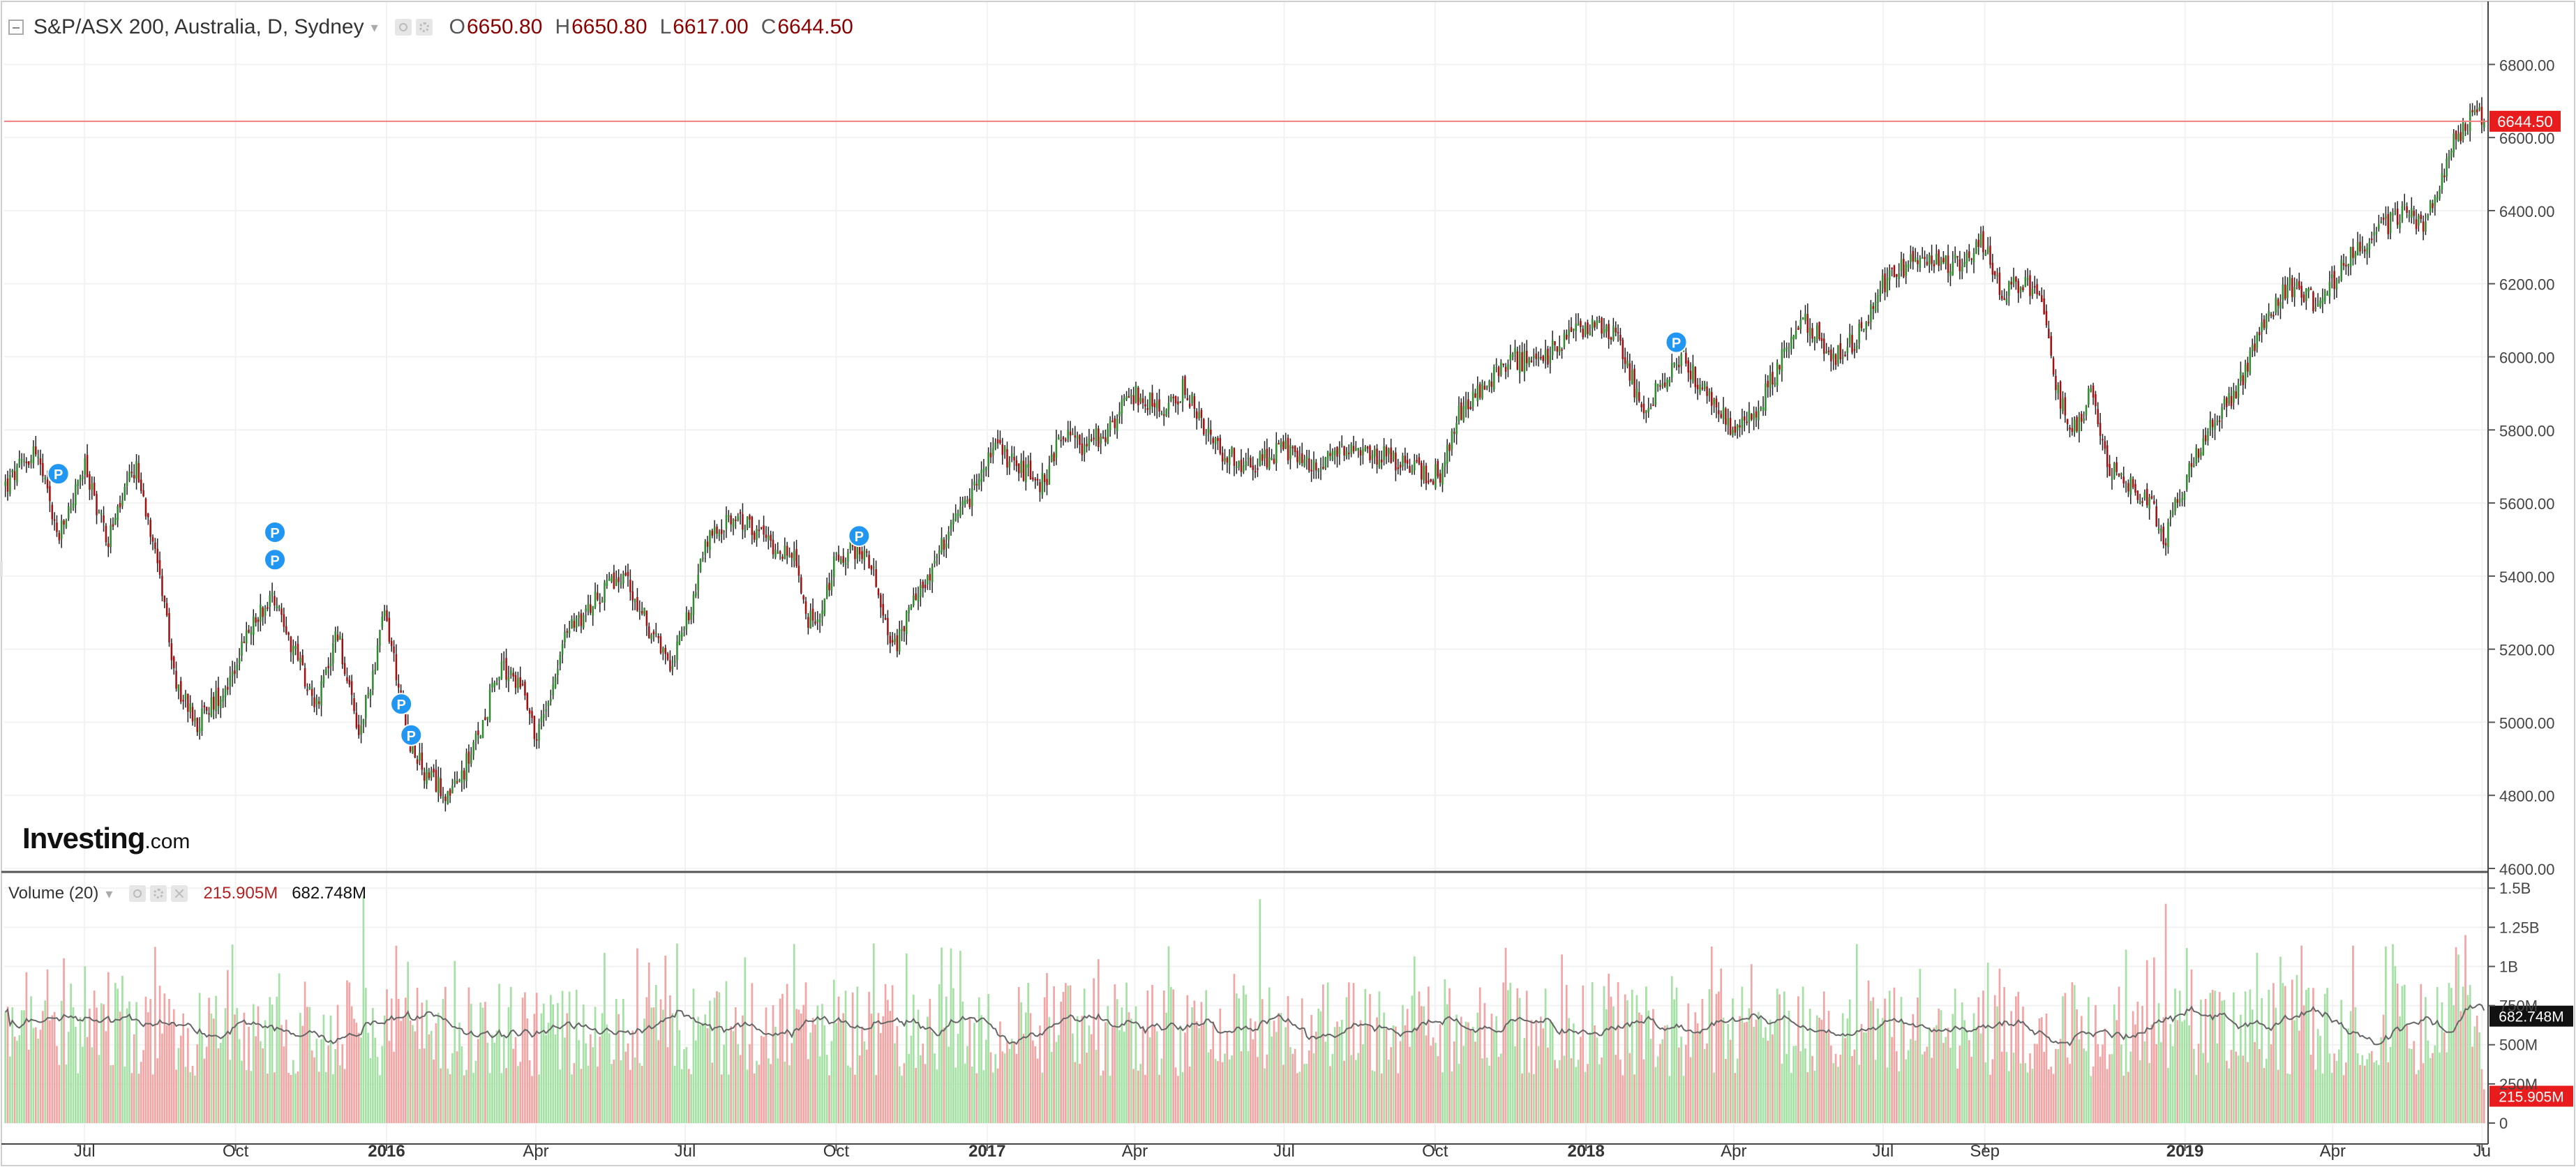 Image resolution: width=2576 pixels, height=1167 pixels. Describe the element at coordinates (53, 893) in the screenshot. I see `volume-title: Volume (20)` at that location.